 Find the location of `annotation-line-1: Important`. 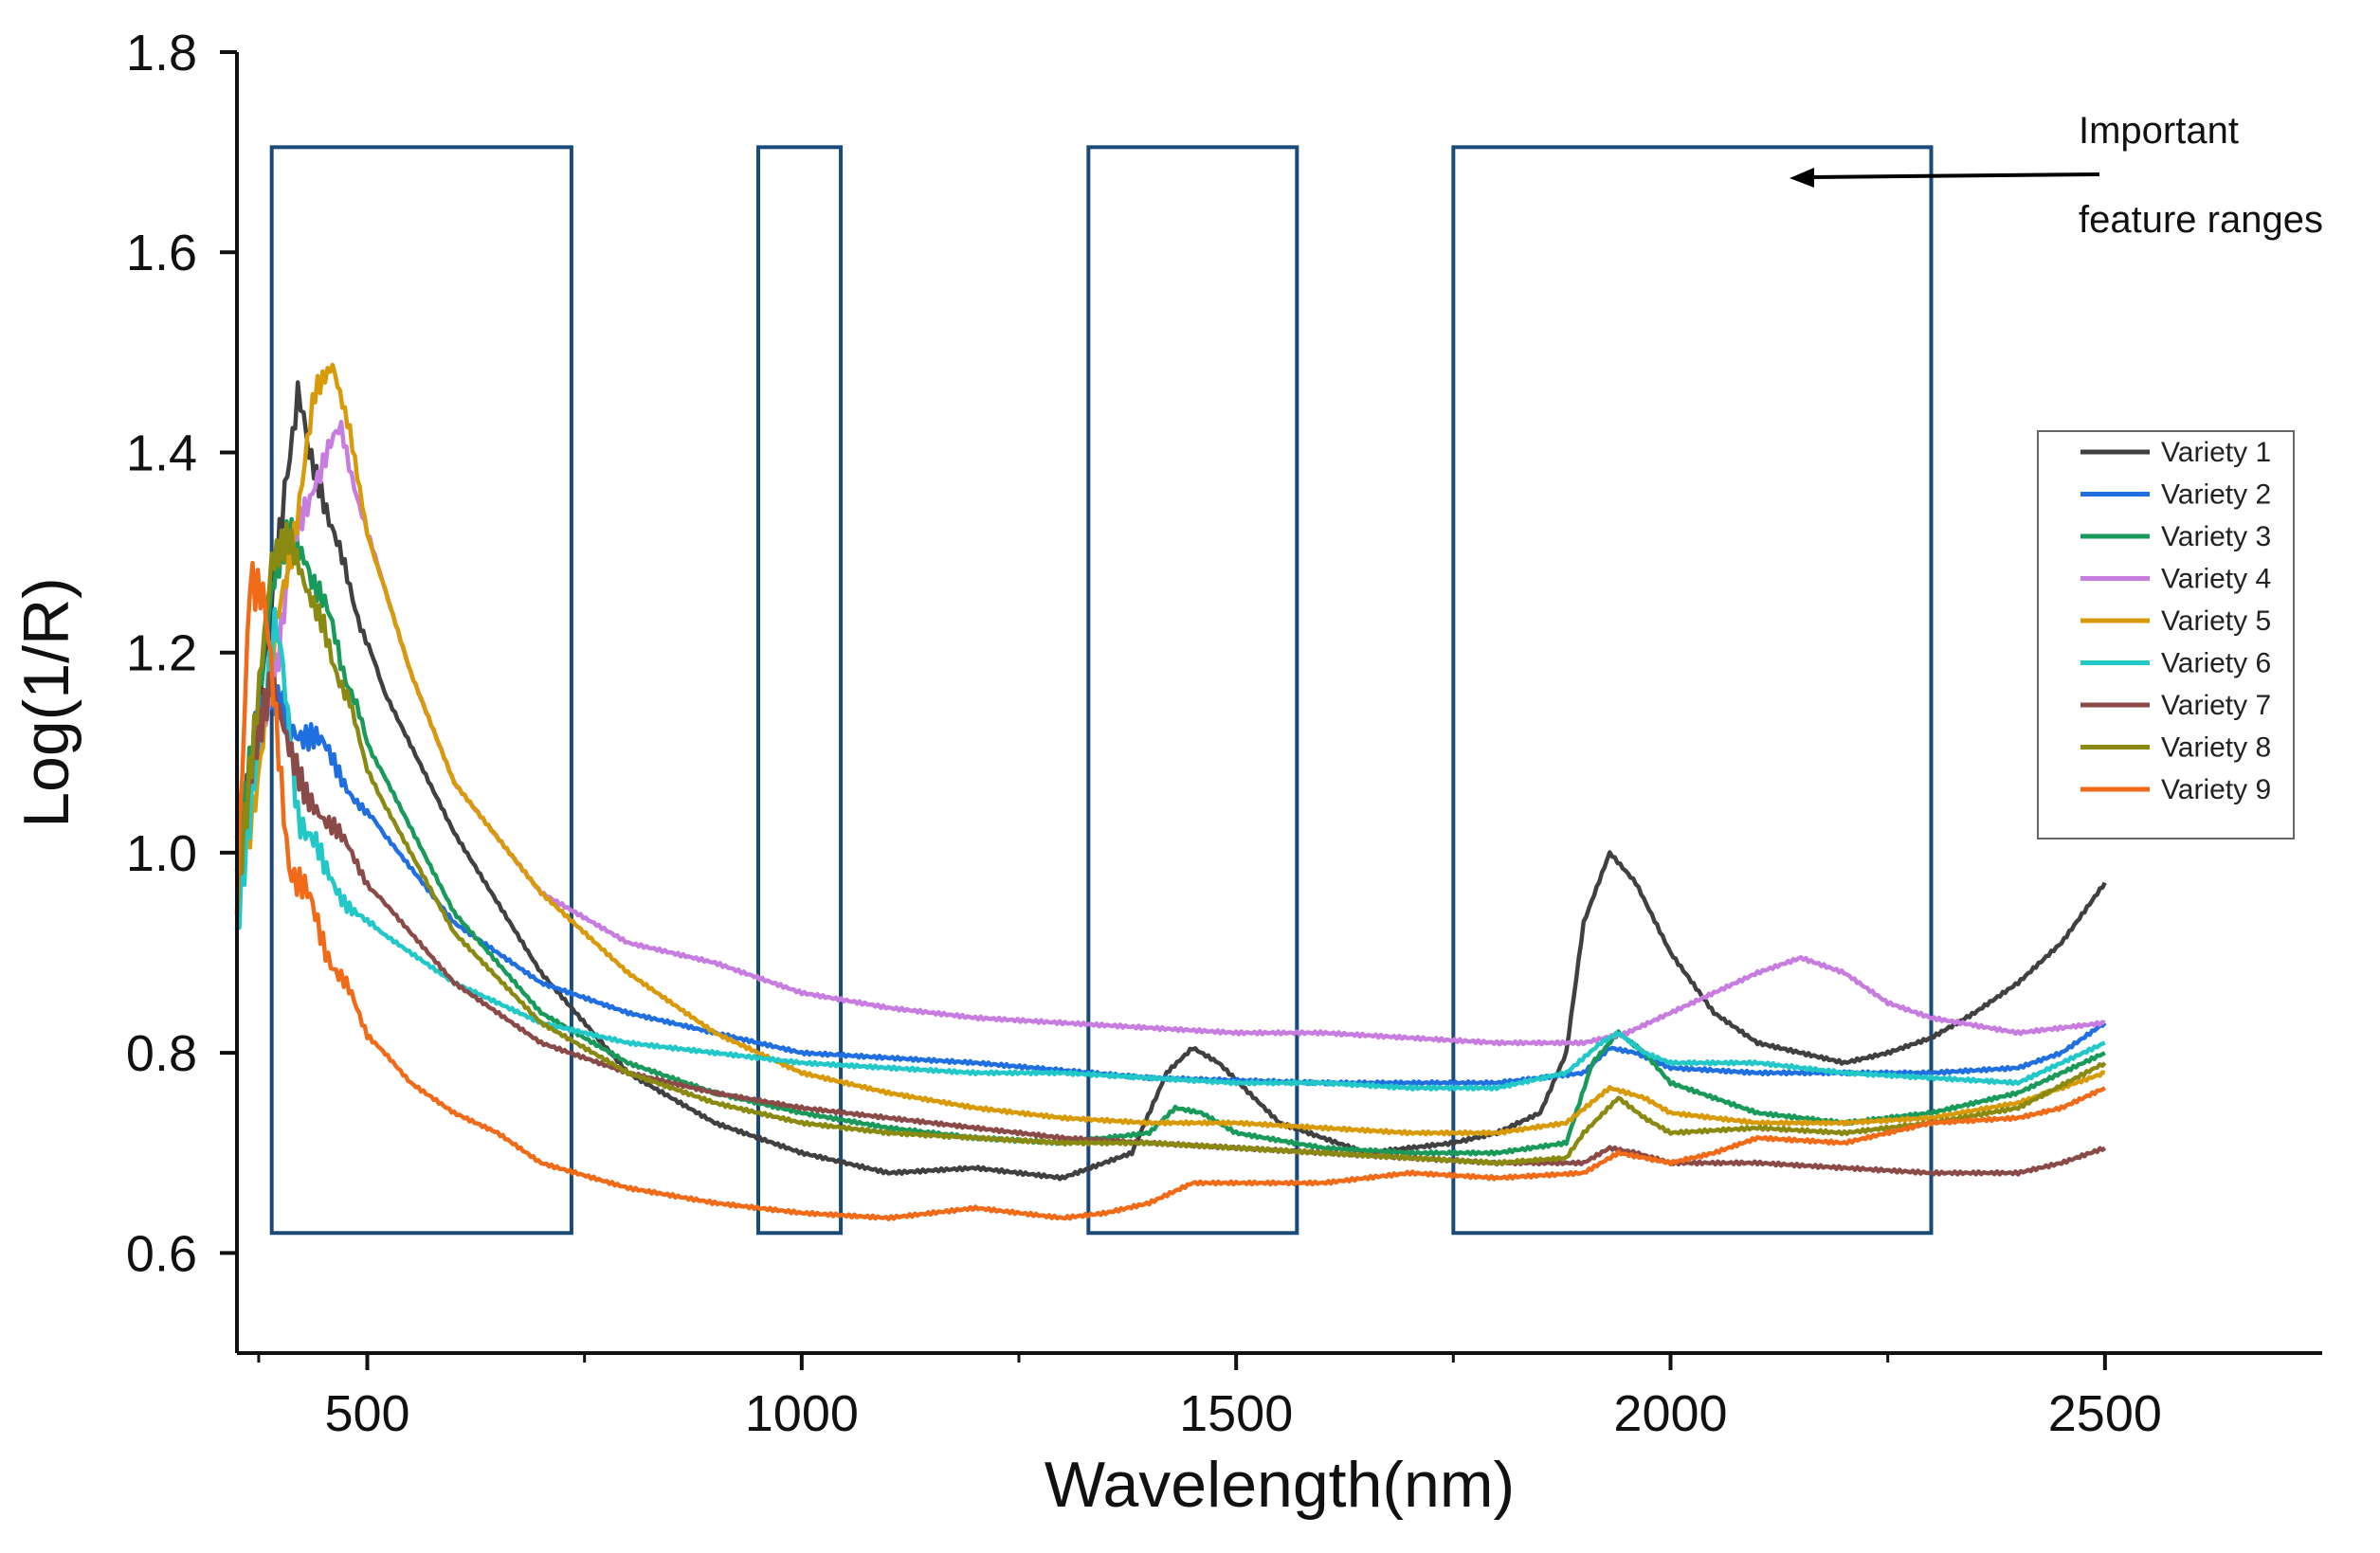

annotation-line-1: Important is located at coordinates (2159, 131).